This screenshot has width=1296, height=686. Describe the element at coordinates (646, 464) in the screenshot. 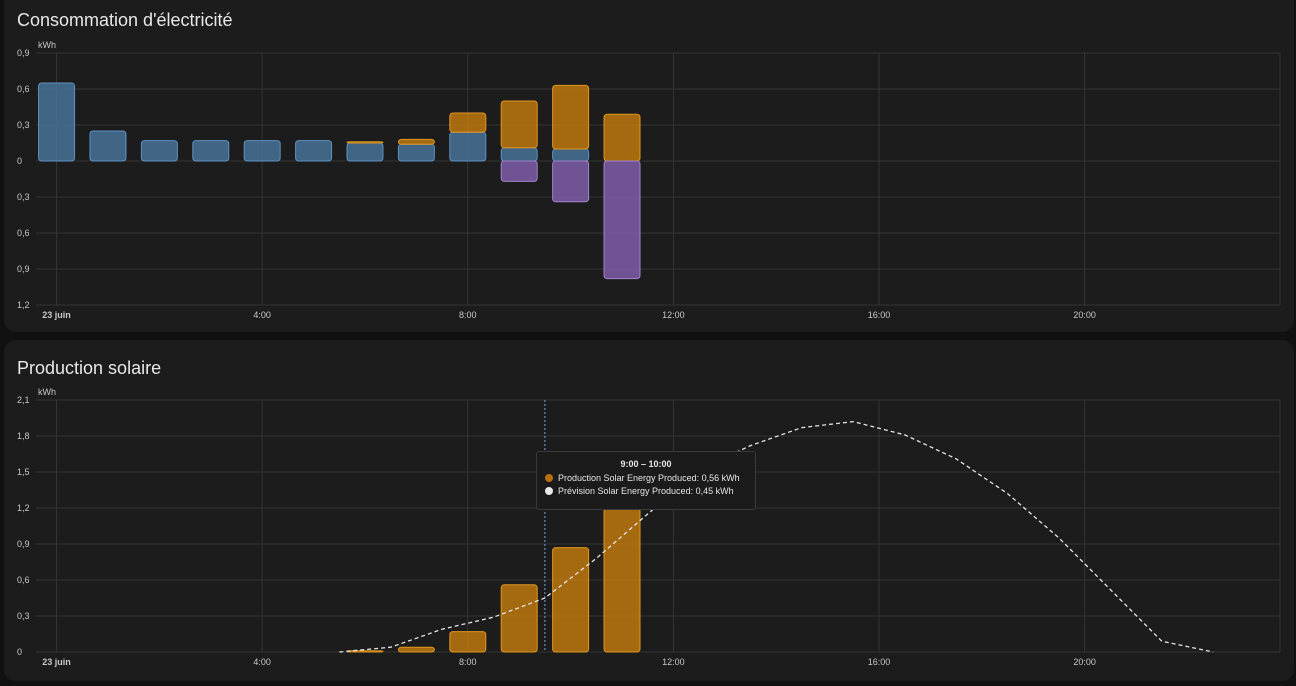

I see `tooltip-title: 9:00 – 10:00` at that location.